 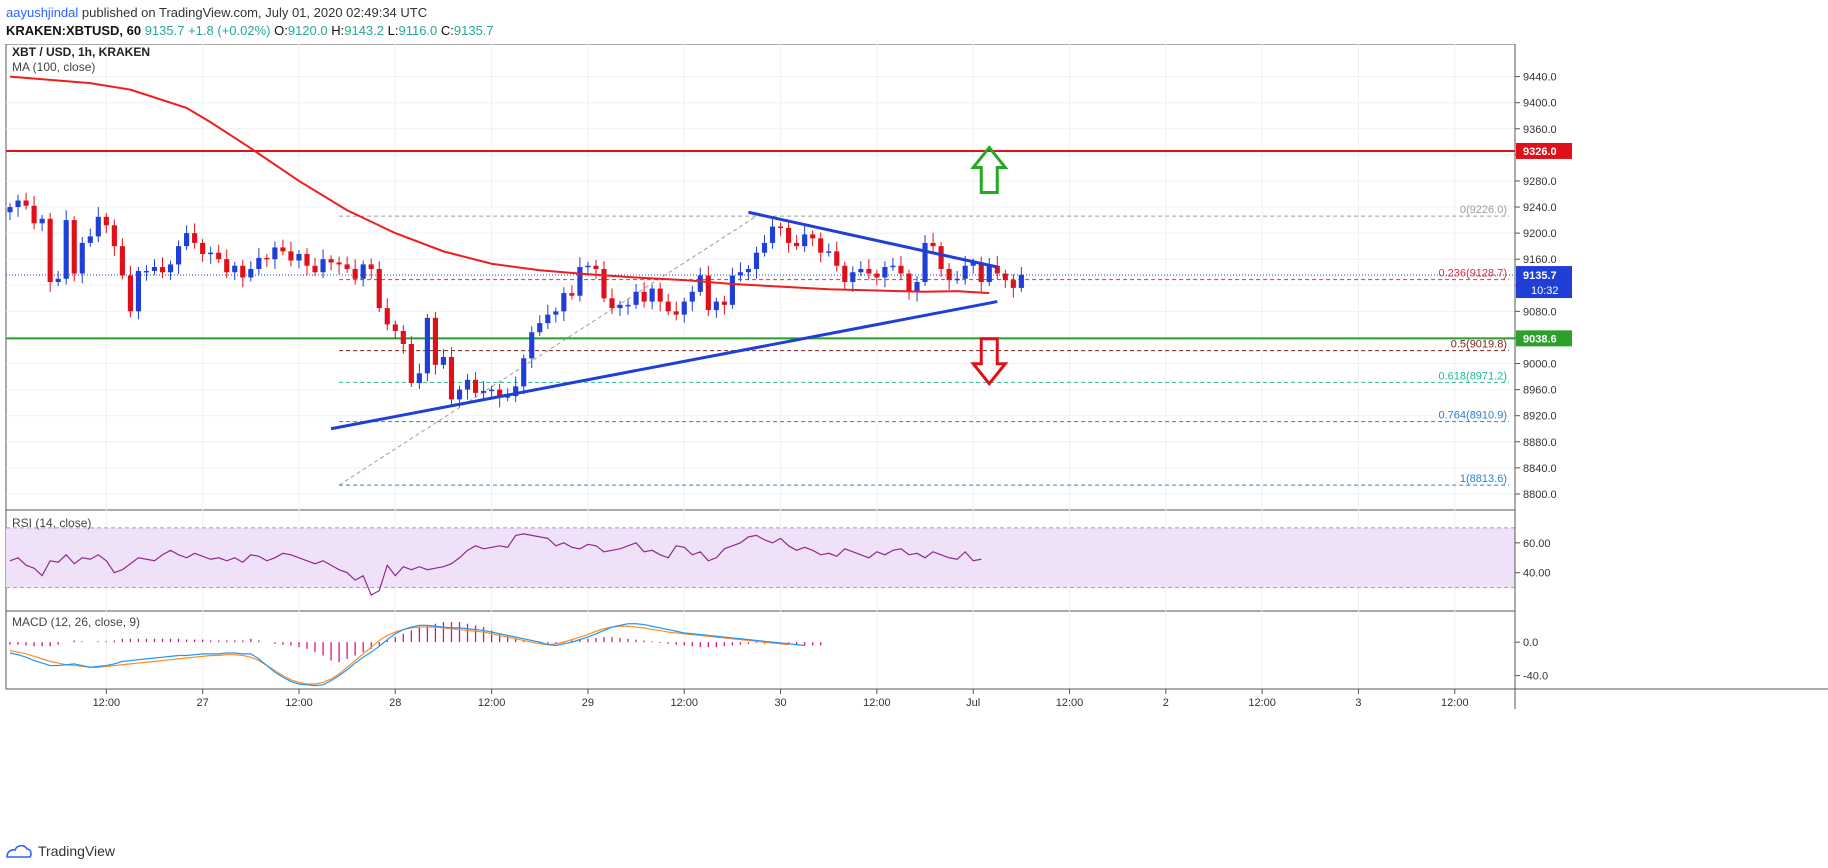 What do you see at coordinates (1540, 78) in the screenshot?
I see `y-tick-label: 9440.0` at bounding box center [1540, 78].